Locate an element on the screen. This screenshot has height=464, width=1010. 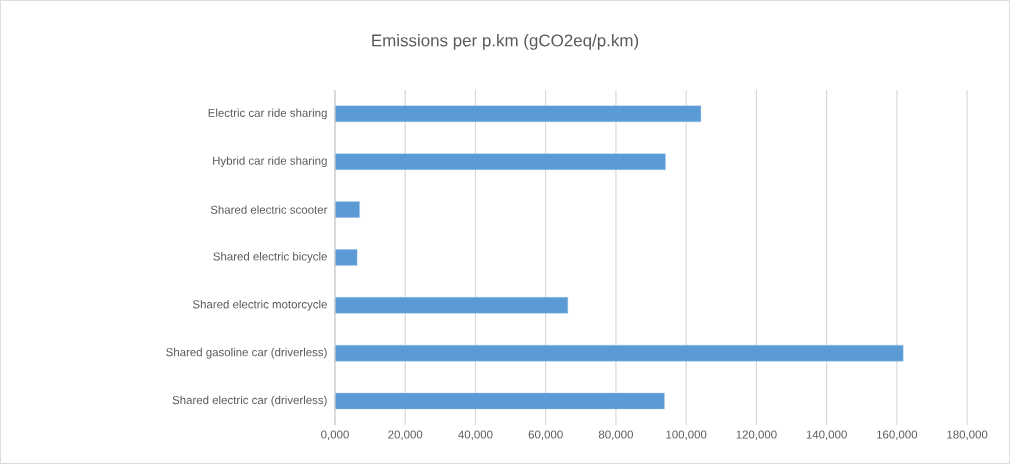
x-tick-label: 100,000 is located at coordinates (686, 435).